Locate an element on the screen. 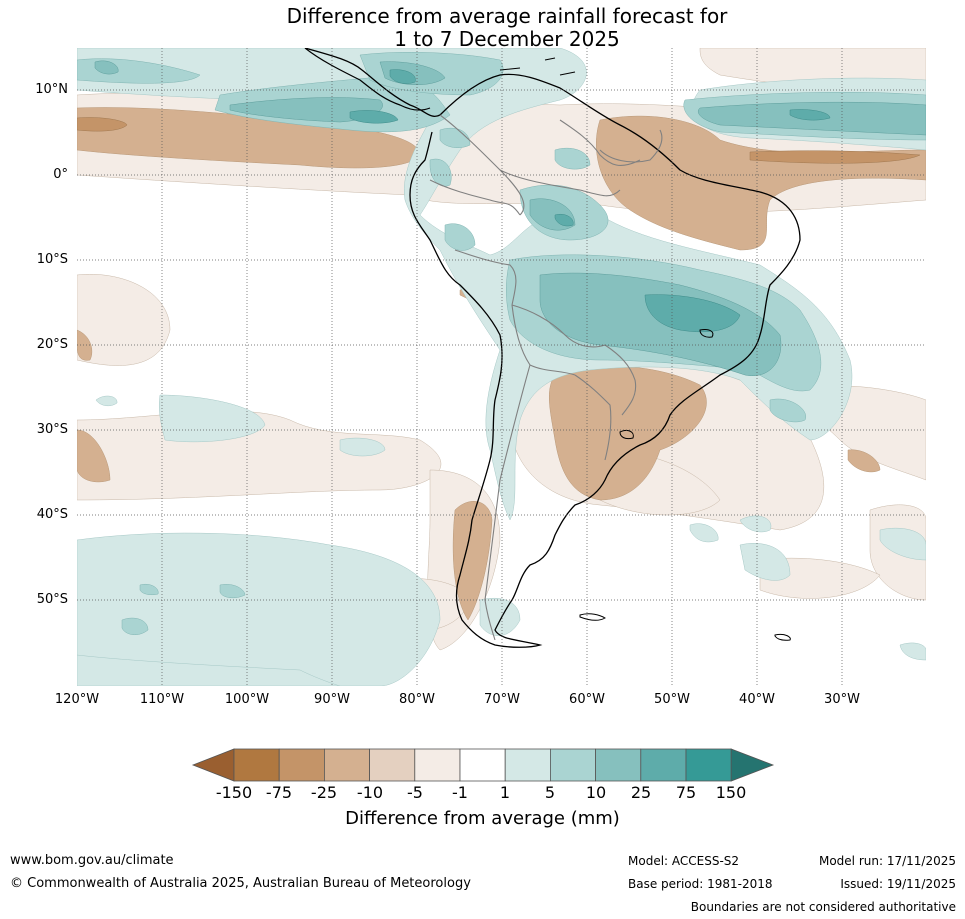 The image size is (965, 919). colorbar-tick-label: -5 is located at coordinates (415, 792).